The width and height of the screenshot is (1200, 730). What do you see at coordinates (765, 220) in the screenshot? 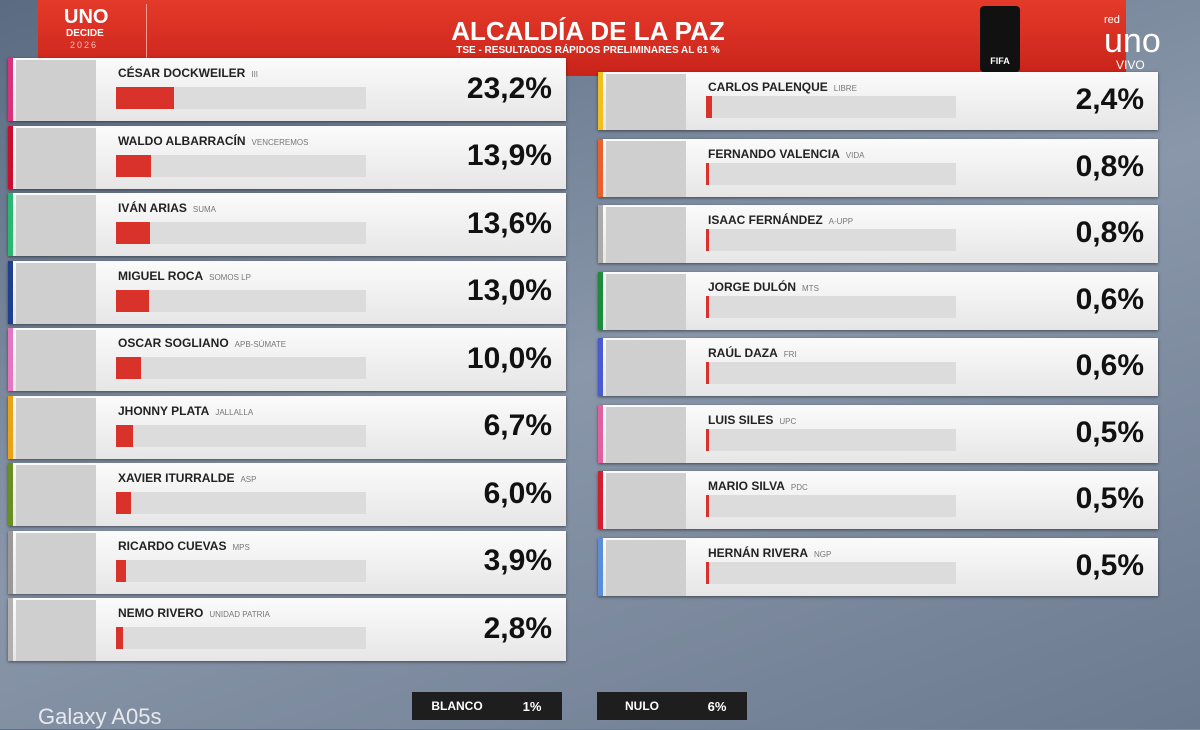
I see `candidate-name-text: ISAAC FERNÁNDEZ` at bounding box center [765, 220].